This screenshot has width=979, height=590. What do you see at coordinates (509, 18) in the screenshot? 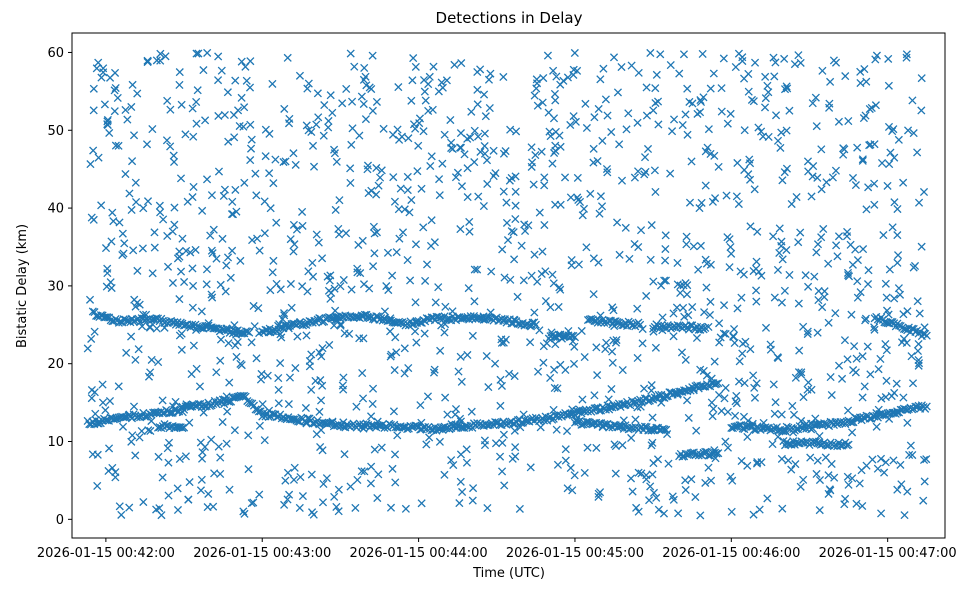
I see `chart-title: Detections in Delay` at bounding box center [509, 18].